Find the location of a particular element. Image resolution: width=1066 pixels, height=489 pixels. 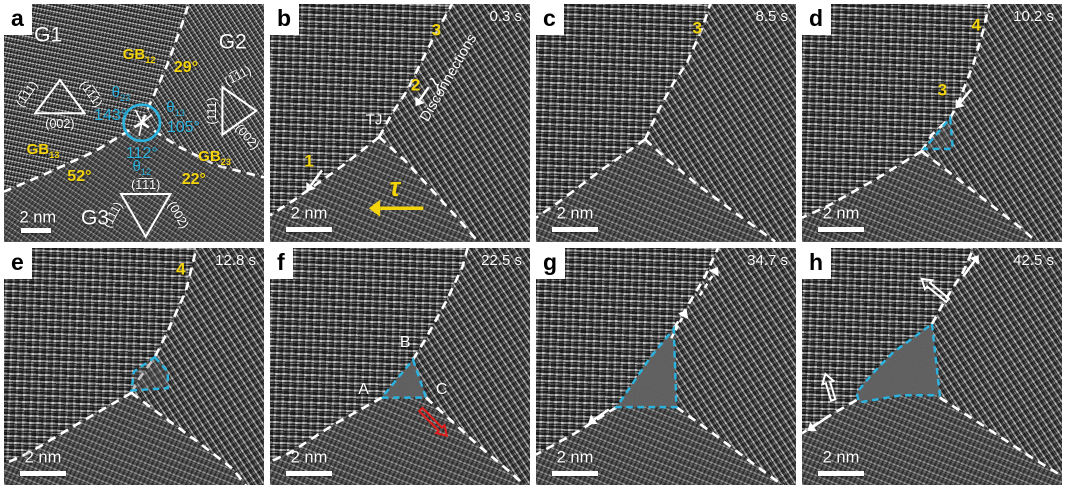

annotation-text: (1̅1̅1) is located at coordinates (146, 184).